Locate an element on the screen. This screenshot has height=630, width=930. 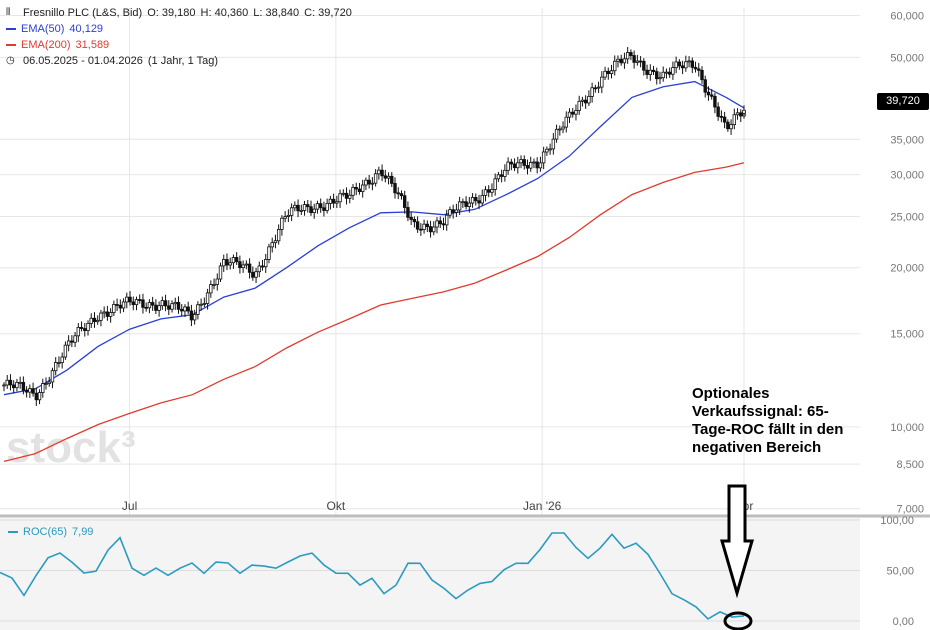
candlestick-icon: ⫴ is located at coordinates (8, 12).